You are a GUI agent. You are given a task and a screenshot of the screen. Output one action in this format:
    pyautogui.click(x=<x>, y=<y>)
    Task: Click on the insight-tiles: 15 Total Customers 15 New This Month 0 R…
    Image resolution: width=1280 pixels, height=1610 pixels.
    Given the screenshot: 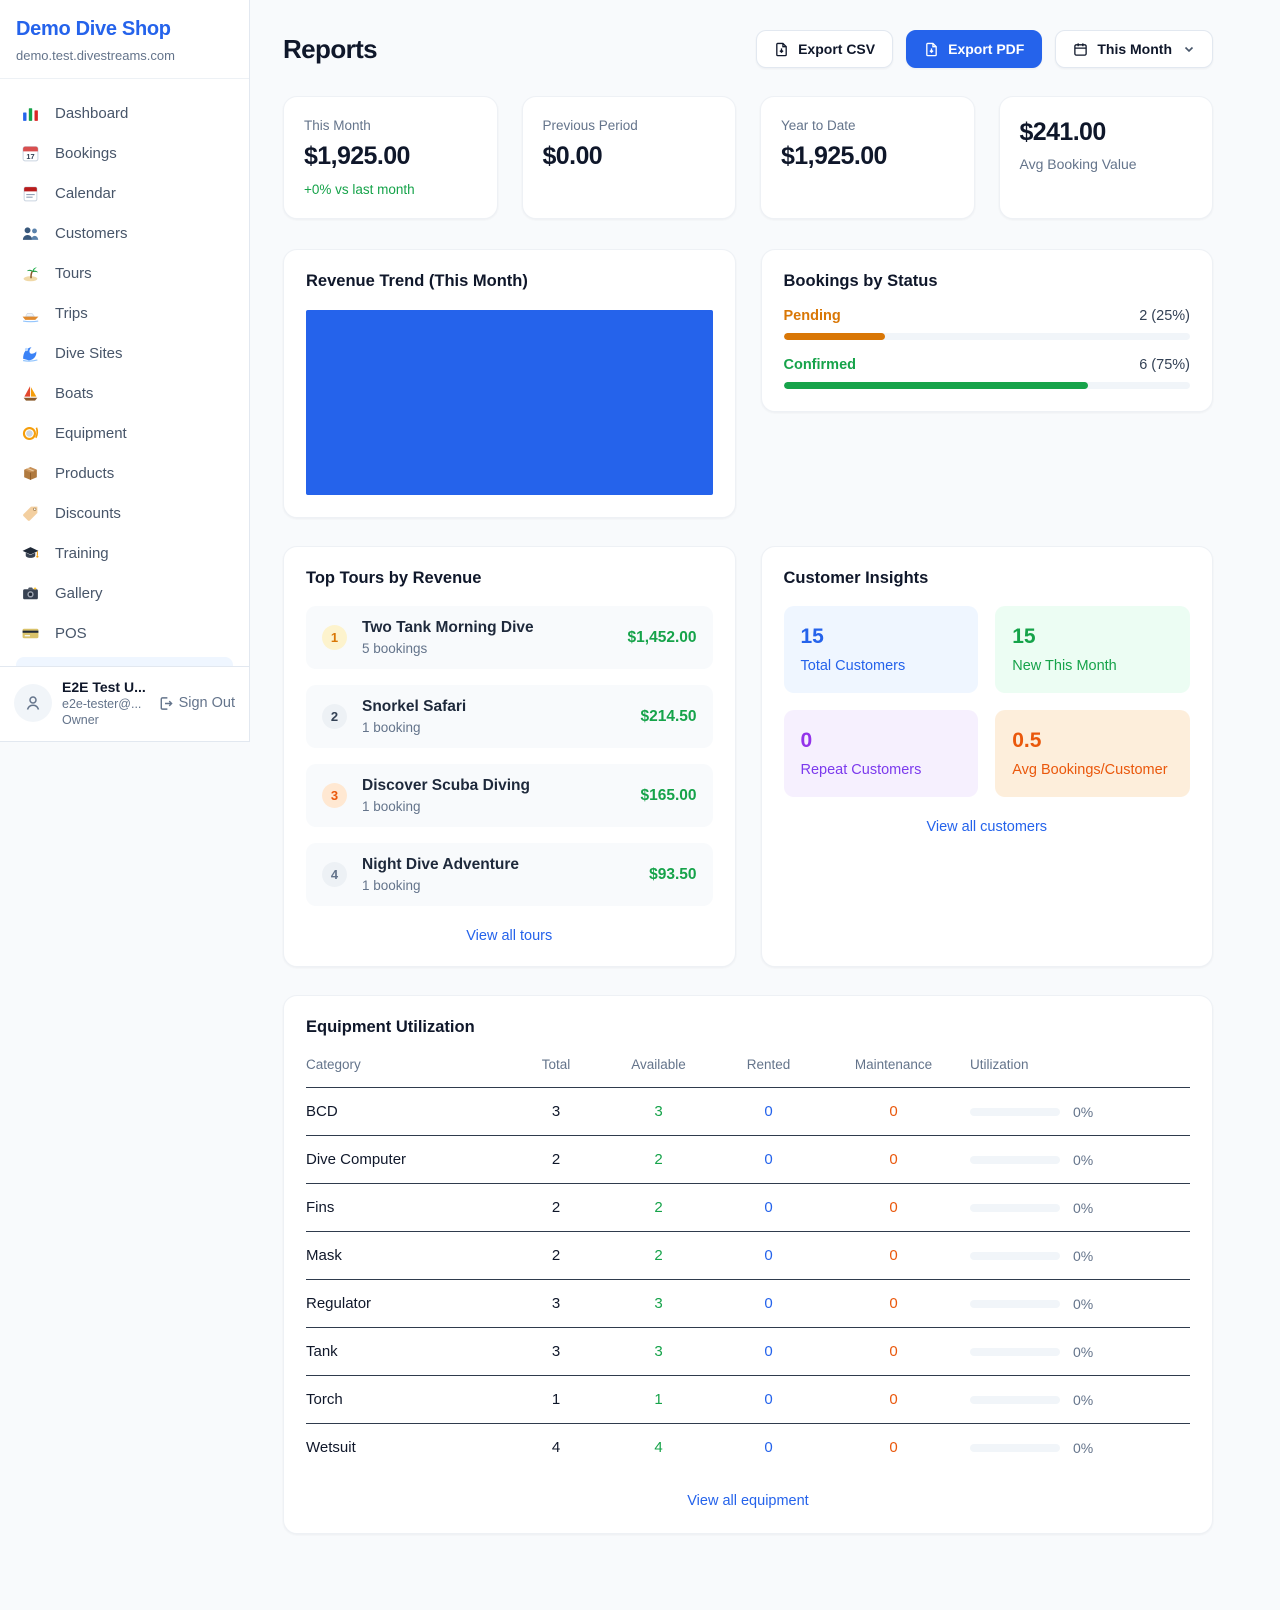 What is the action you would take?
    pyautogui.click(x=986, y=701)
    